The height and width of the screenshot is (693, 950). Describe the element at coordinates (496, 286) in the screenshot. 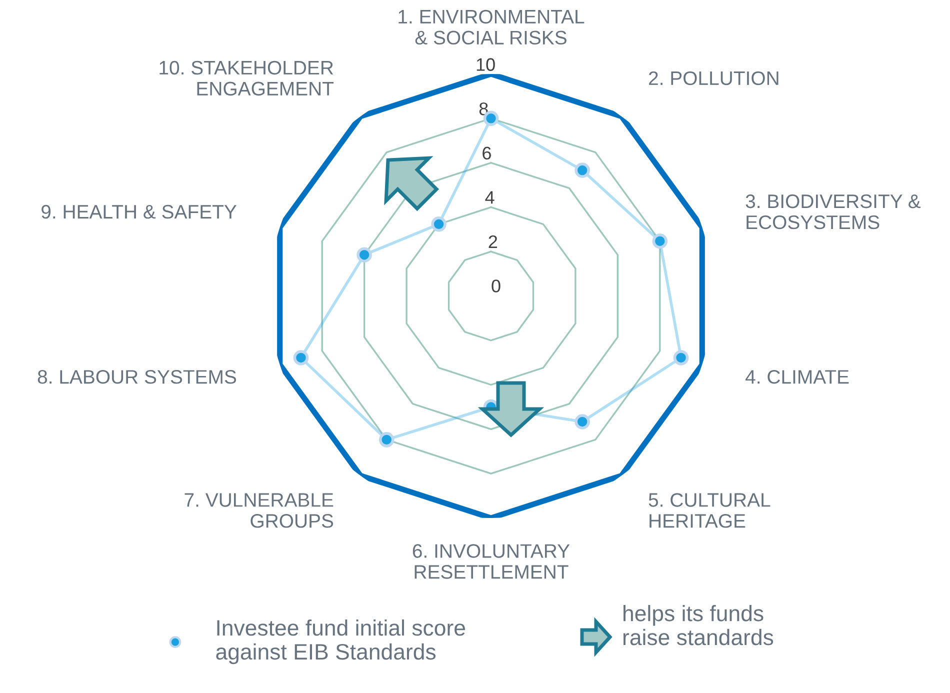

I see `y-tick-label: 0` at that location.